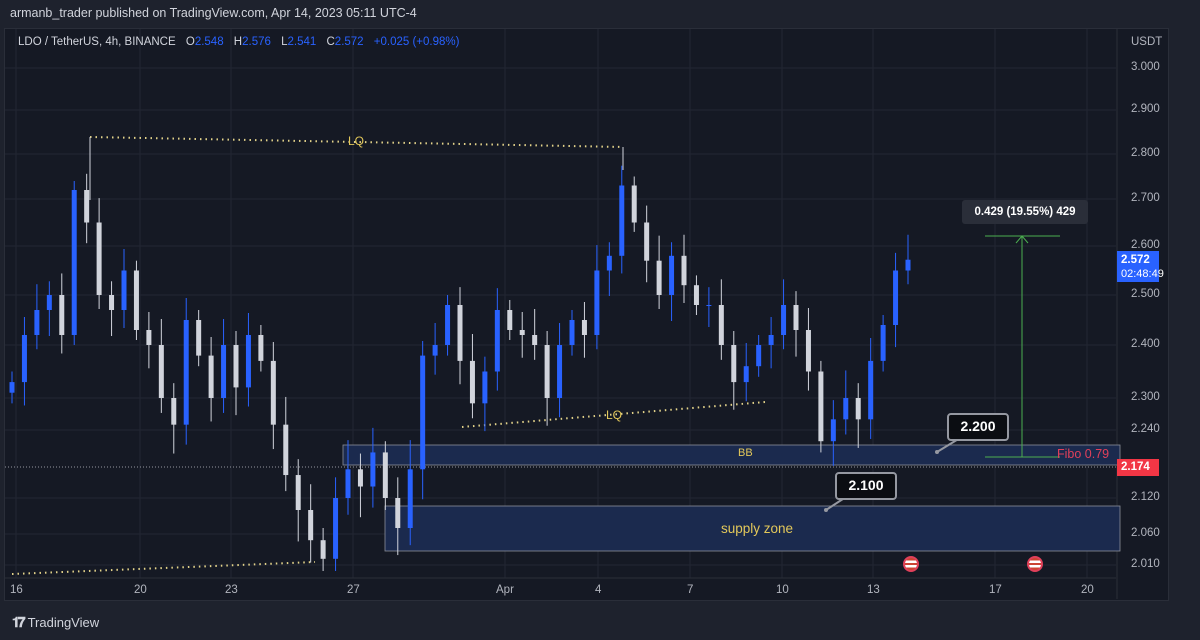  I want to click on last-price-tag: 2.572 02:48:49, so click(1140, 266).